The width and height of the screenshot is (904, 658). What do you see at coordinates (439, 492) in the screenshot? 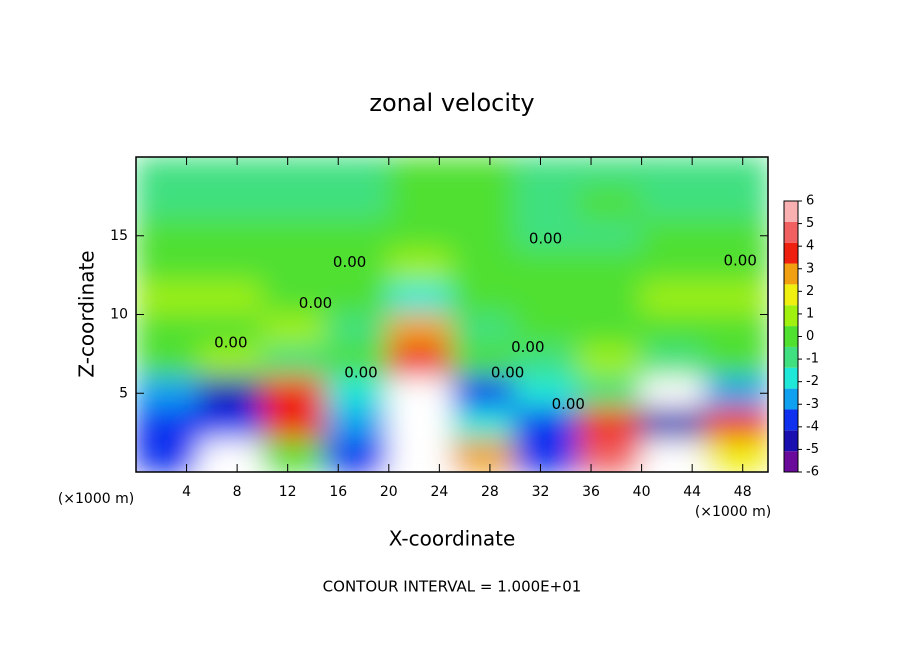
I see `x-tick-label: 24` at bounding box center [439, 492].